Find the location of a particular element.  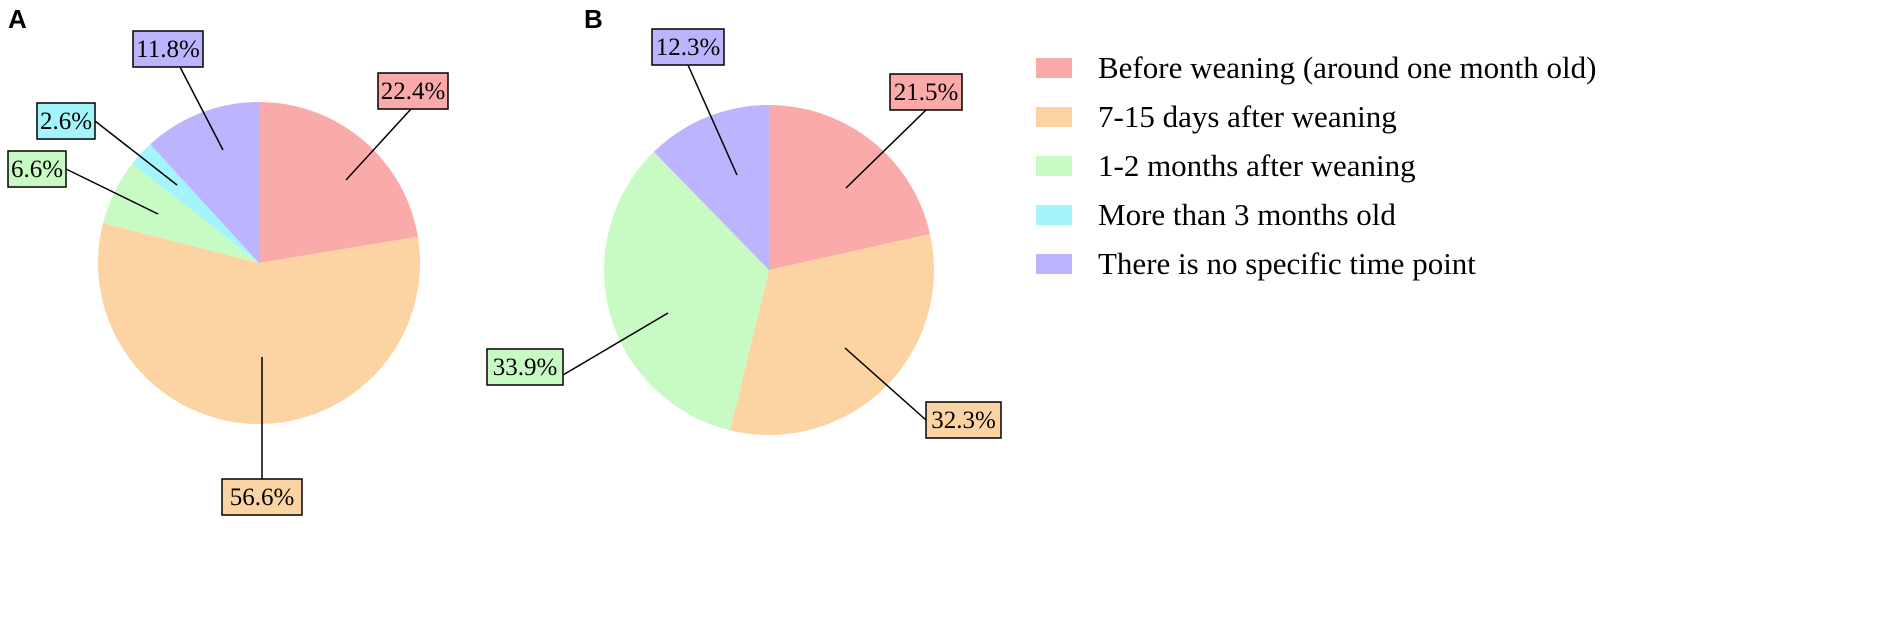

pie-b-slice-before-weaning-around-one-month-old is located at coordinates (850, 187).